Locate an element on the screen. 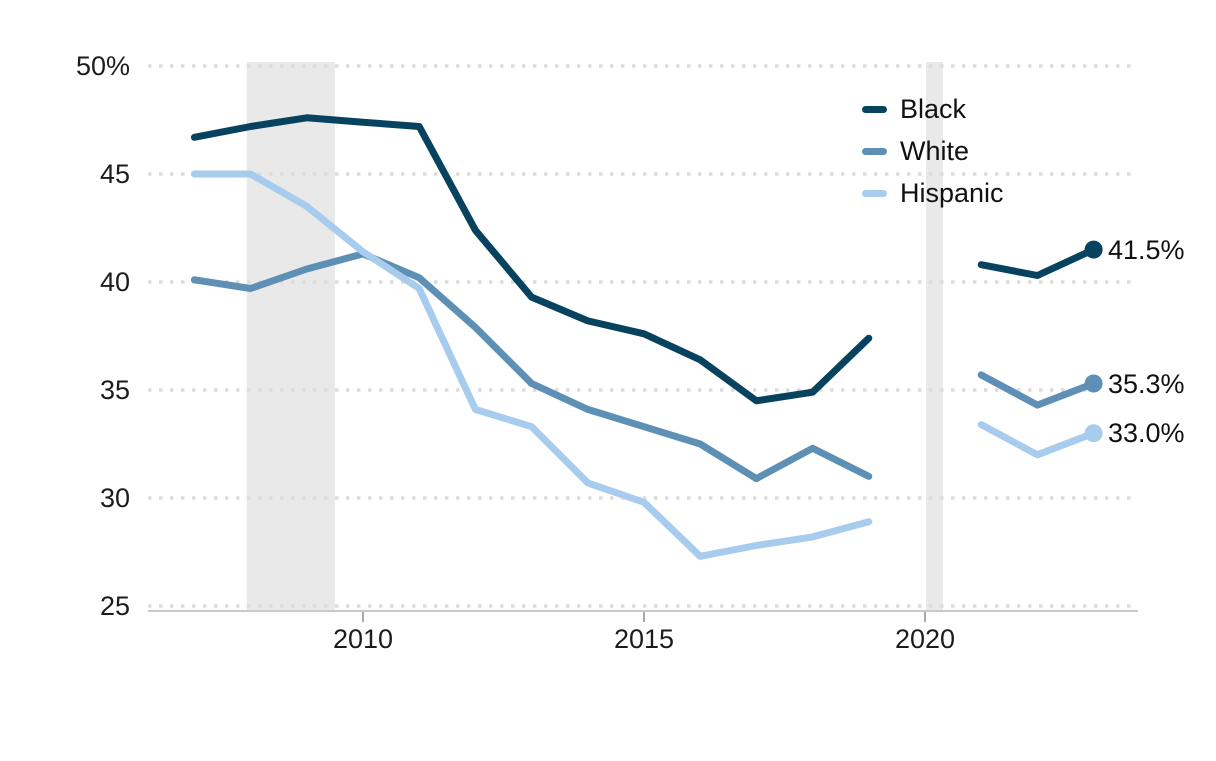 Image resolution: width=1216 pixels, height=761 pixels. y-tick-label-25: 25 is located at coordinates (114, 606).